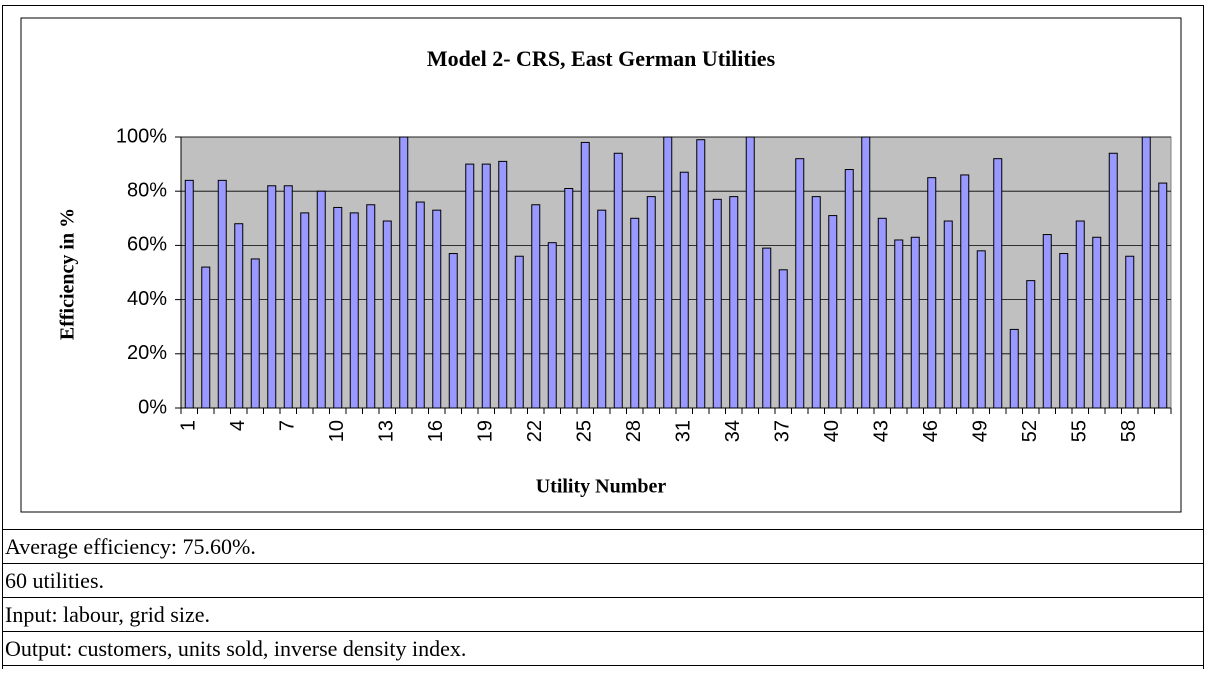 This screenshot has height=688, width=1210. Describe the element at coordinates (436, 431) in the screenshot. I see `x-tick-label: 16` at that location.